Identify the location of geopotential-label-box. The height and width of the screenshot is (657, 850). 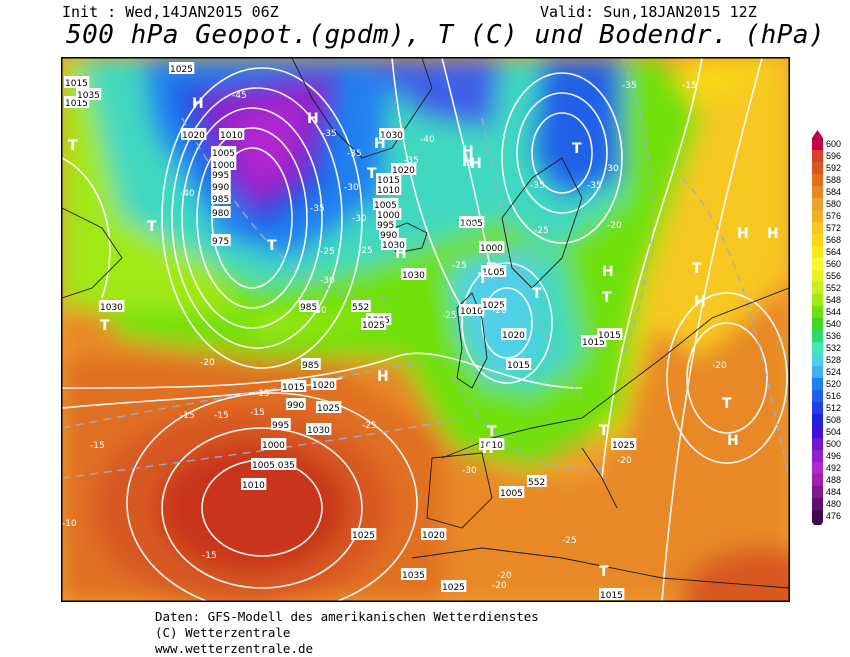
(361, 306).